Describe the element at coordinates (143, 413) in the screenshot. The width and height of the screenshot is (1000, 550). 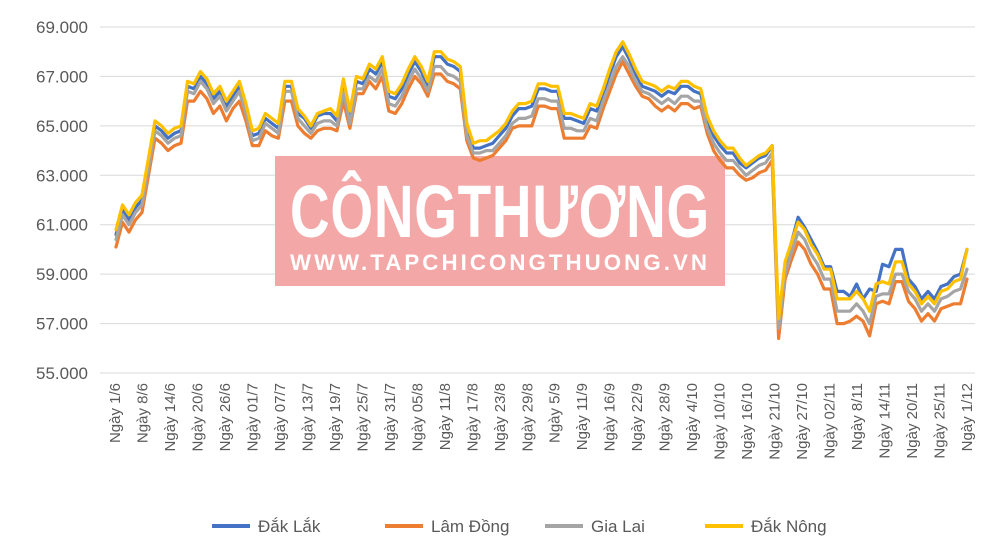
I see `x-tick-label: Ngày 8/6` at that location.